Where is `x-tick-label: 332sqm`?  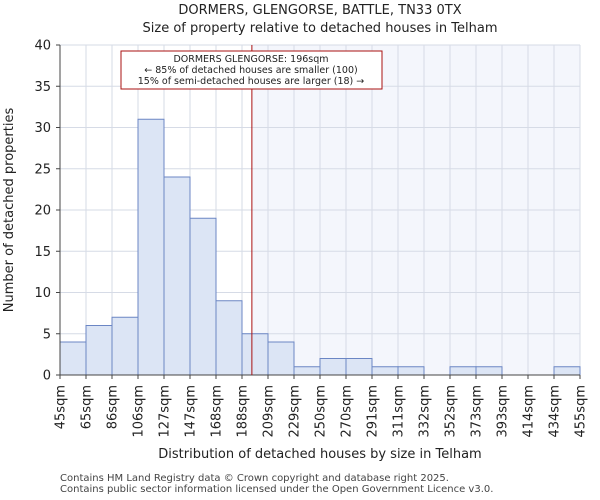 x-tick-label: 332sqm is located at coordinates (425, 411).